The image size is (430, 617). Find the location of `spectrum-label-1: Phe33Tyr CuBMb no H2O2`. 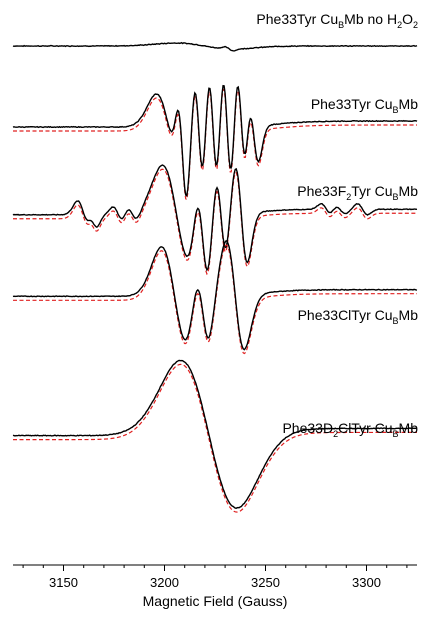

spectrum-label-1: Phe33Tyr CuBMb no H2O2 is located at coordinates (337, 20).